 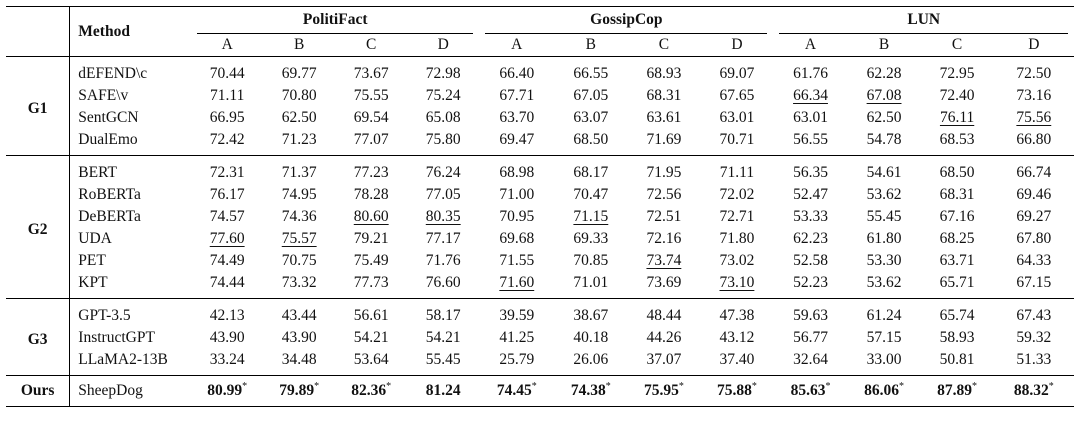 What do you see at coordinates (130, 391) in the screenshot?
I see `method-name: SheepDog` at bounding box center [130, 391].